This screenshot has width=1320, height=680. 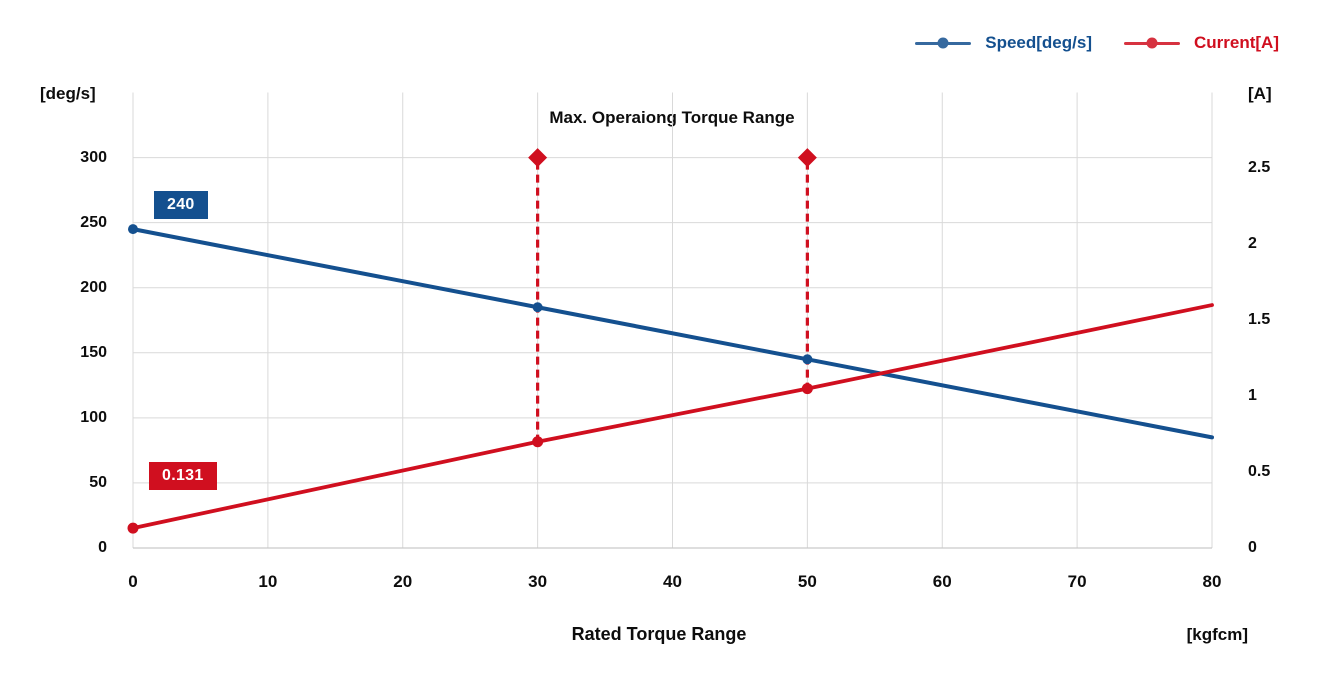 What do you see at coordinates (1217, 634) in the screenshot?
I see `x-axis-unit: [kgfcm]` at bounding box center [1217, 634].